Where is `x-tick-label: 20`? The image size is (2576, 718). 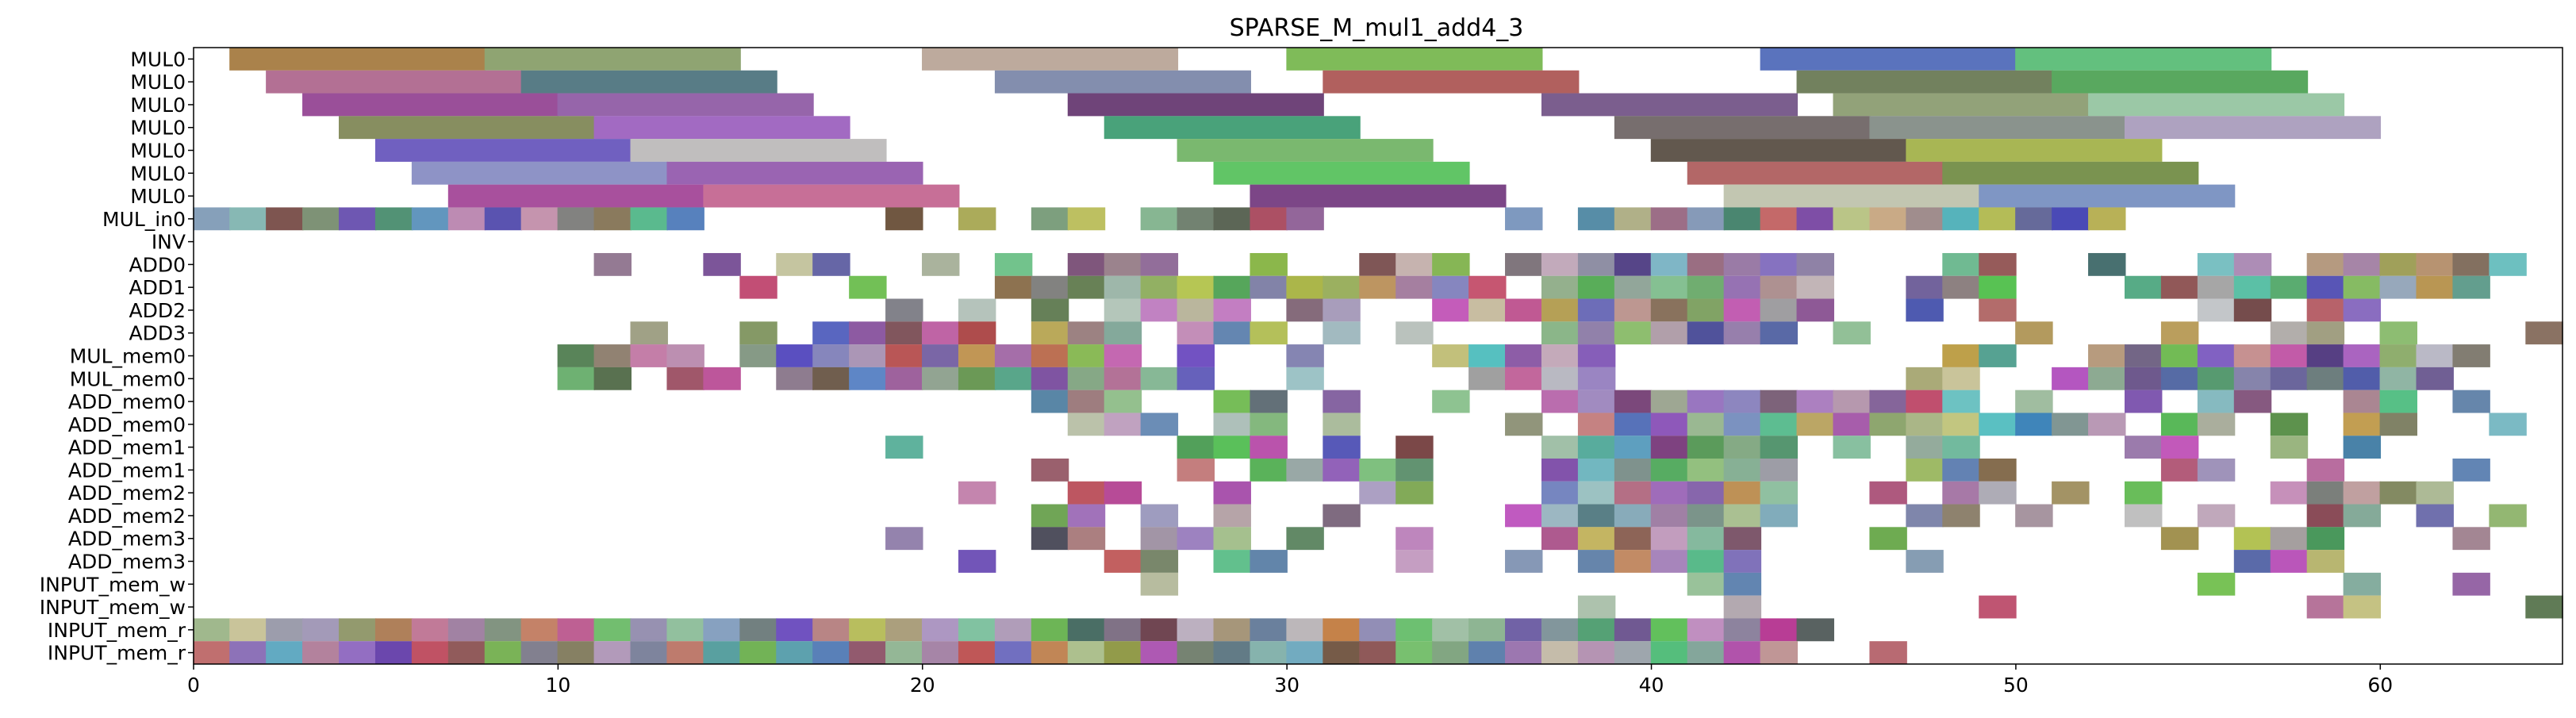
x-tick-label: 20 is located at coordinates (922, 686).